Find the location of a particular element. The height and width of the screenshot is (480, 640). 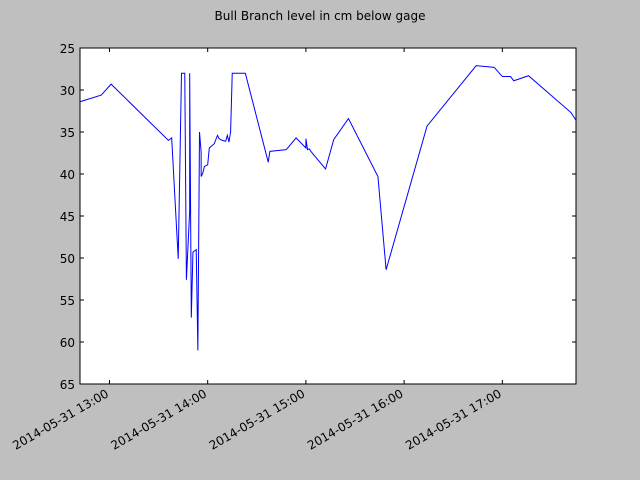

y-tick-label: 50 is located at coordinates (67, 259).